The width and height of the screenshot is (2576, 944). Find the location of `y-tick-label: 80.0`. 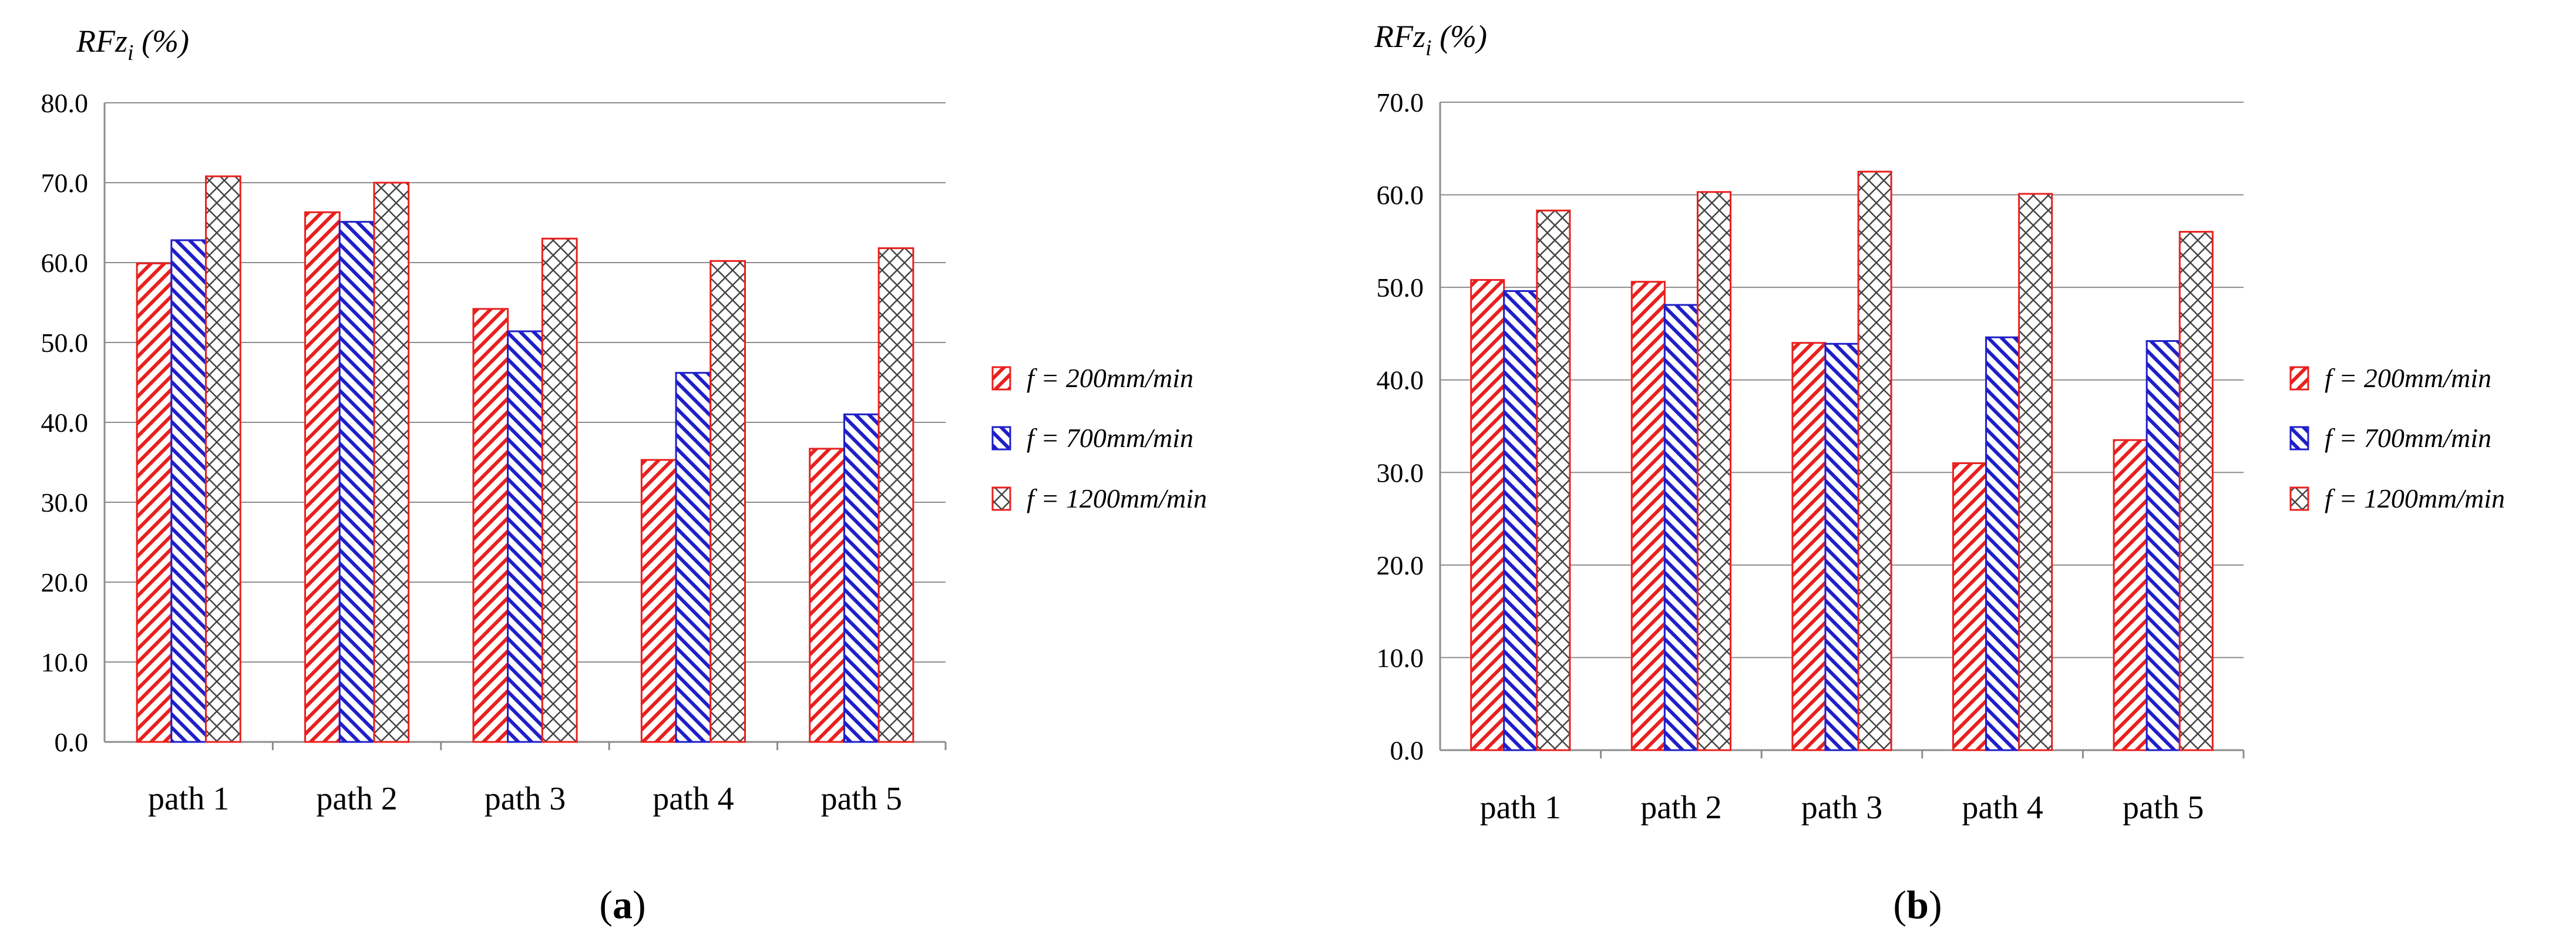

y-tick-label: 80.0 is located at coordinates (65, 103).